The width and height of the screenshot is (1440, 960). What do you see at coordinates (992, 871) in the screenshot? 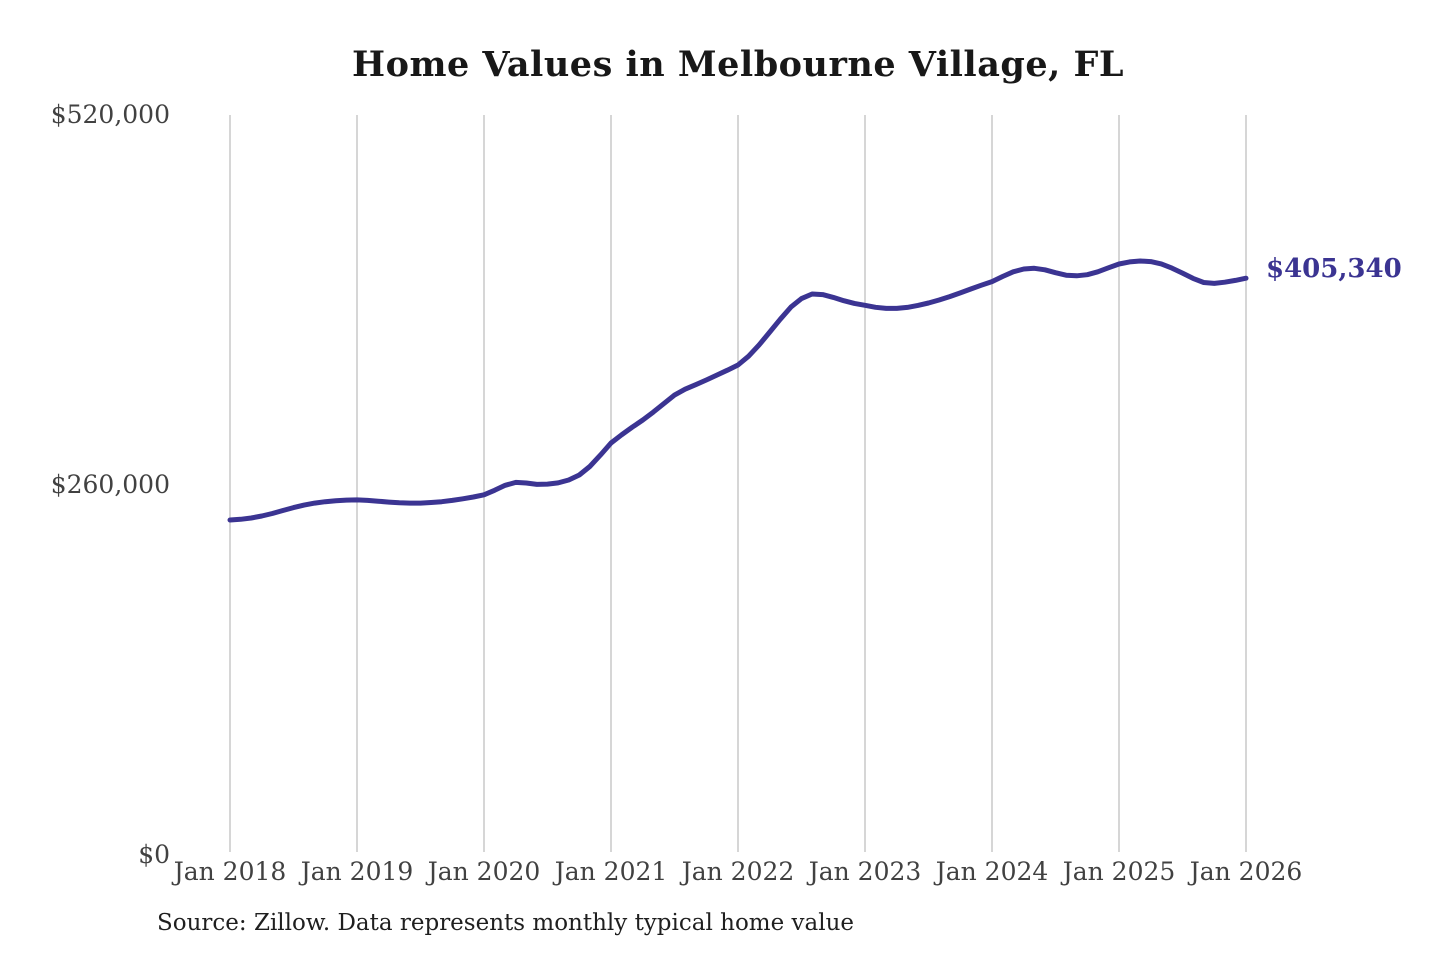
I see `x-axis-tick-label: Jan 2024` at bounding box center [992, 871].